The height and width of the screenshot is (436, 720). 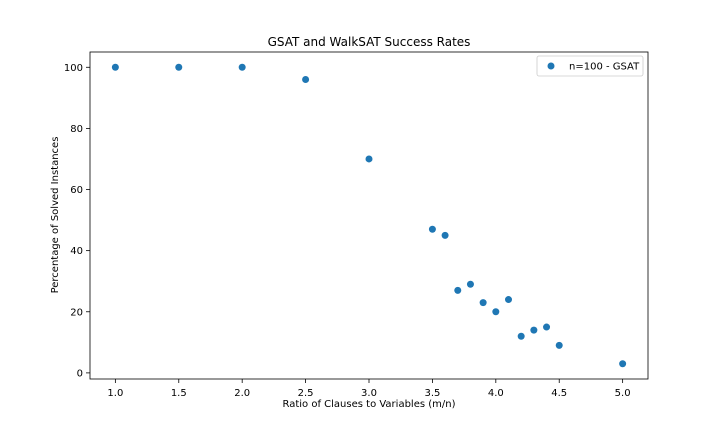 I want to click on y-axis: 0 20 40 60 80 100, so click(x=77, y=221).